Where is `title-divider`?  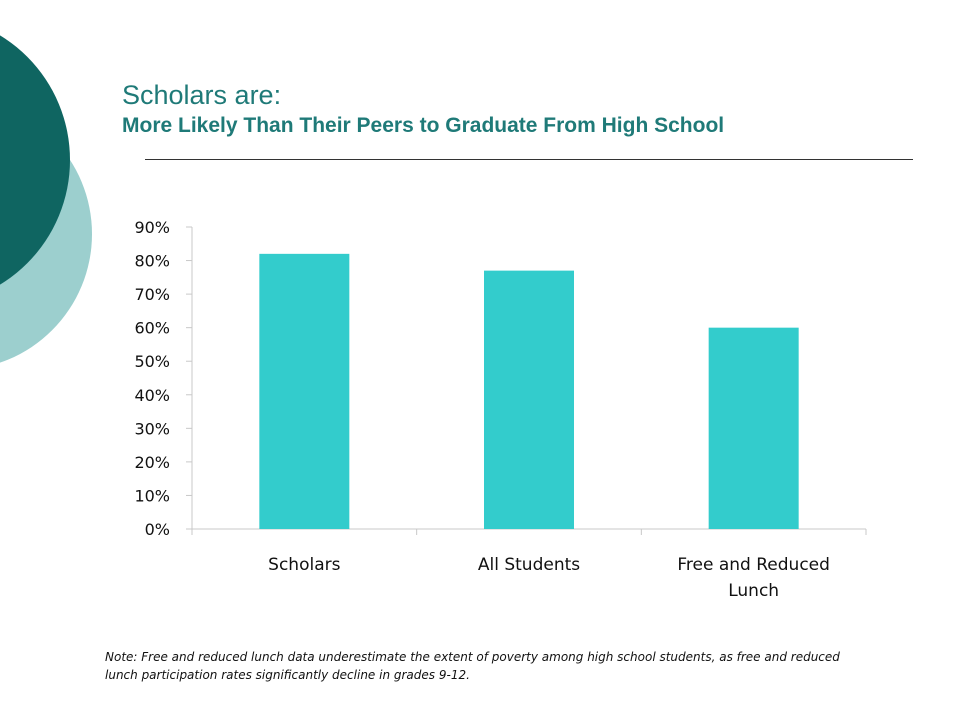
title-divider is located at coordinates (529, 159).